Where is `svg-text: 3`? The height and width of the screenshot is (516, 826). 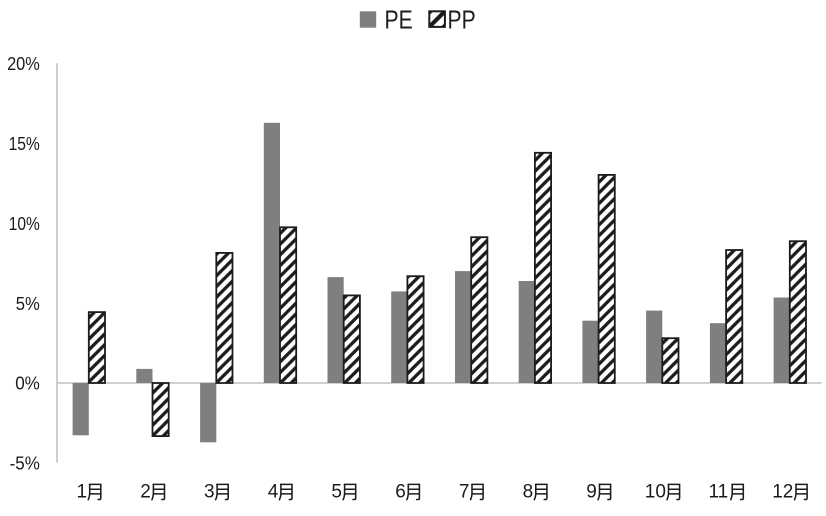 svg-text: 3 is located at coordinates (209, 492).